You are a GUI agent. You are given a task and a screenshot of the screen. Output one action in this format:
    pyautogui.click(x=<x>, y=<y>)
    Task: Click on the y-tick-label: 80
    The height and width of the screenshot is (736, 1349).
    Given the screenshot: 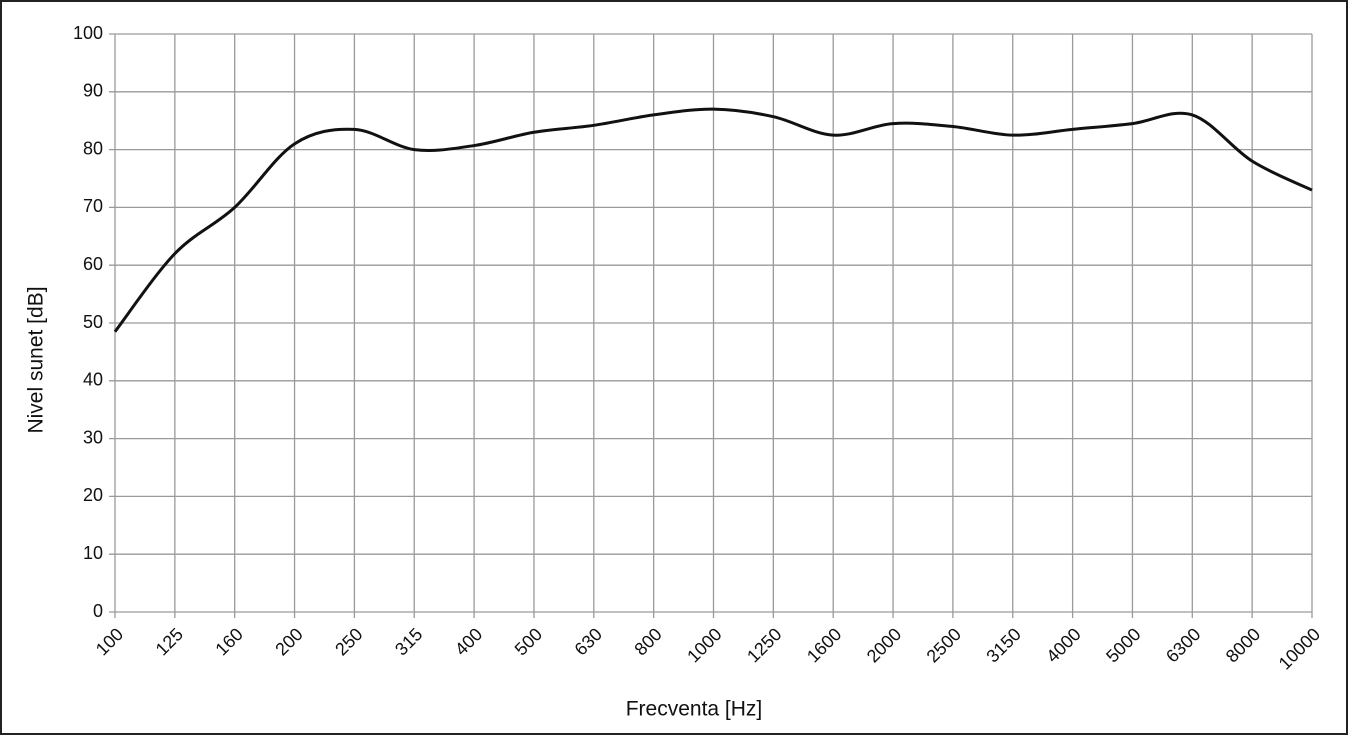 What is the action you would take?
    pyautogui.click(x=93, y=148)
    